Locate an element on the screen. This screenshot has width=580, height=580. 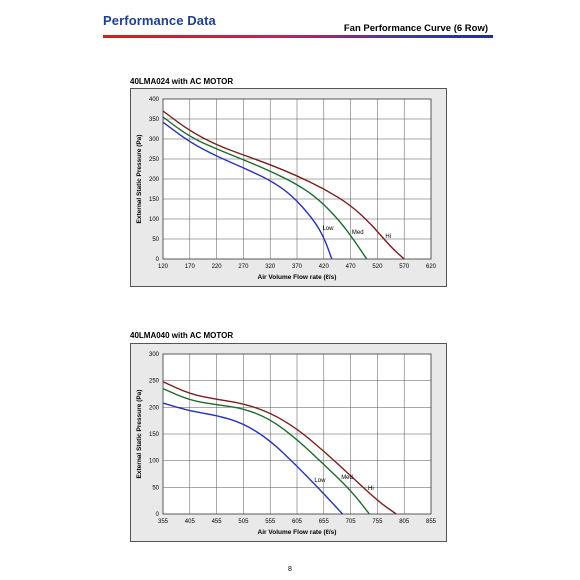
x-tick-label: 270 is located at coordinates (243, 267).